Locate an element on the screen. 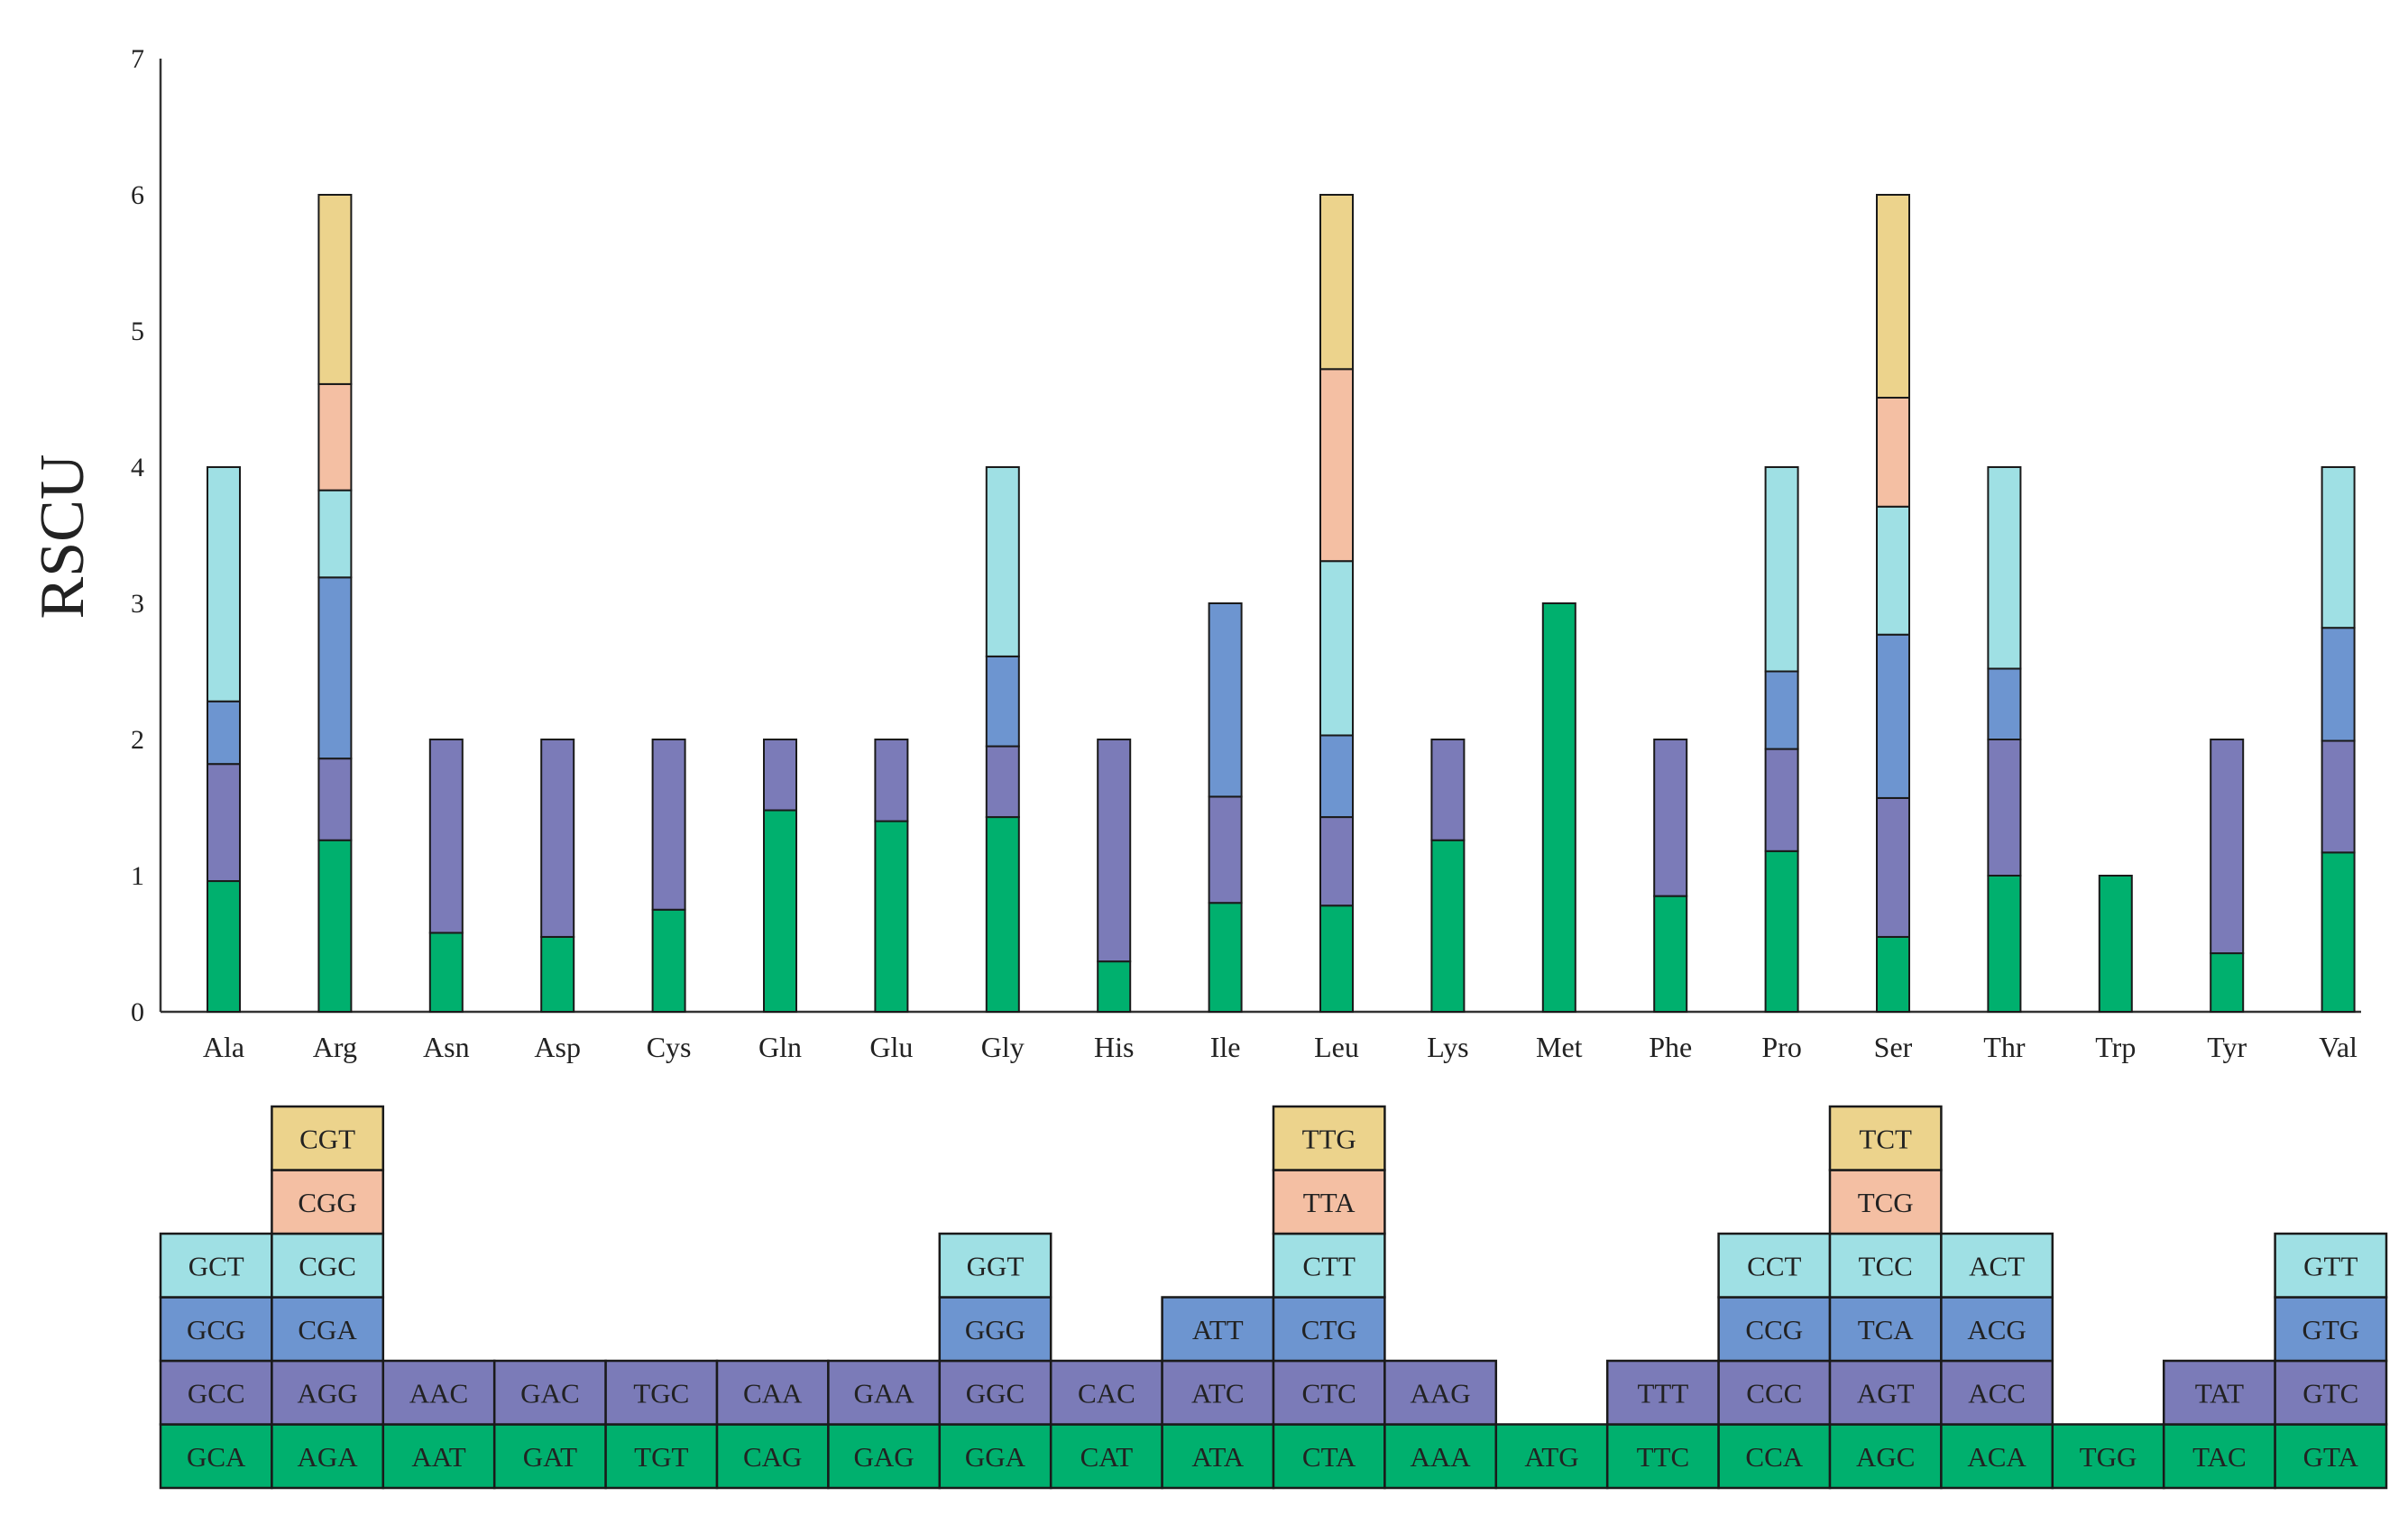 This screenshot has height=1515, width=2408. codon-label: GAT is located at coordinates (550, 1457).